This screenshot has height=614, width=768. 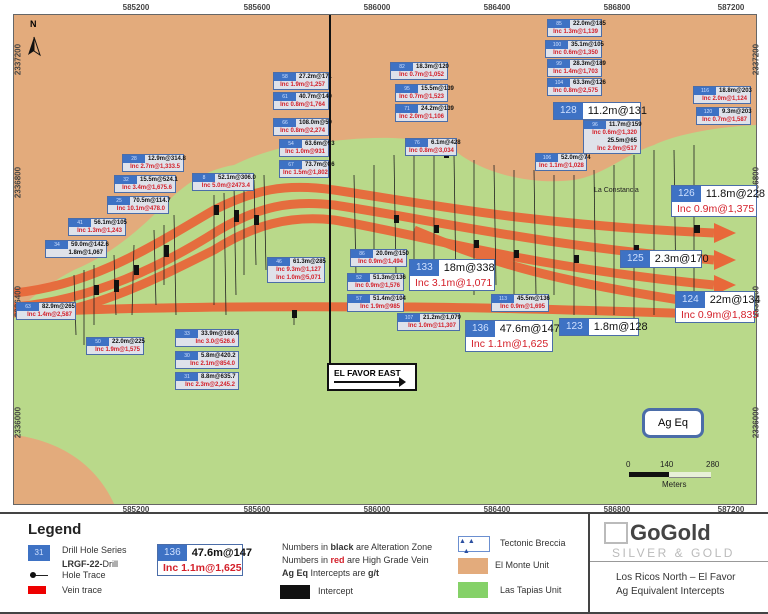 What do you see at coordinates (207, 381) in the screenshot?
I see `intercept-label: 31 8.8m@635.7 Inc 2.3m@2,245.2` at bounding box center [207, 381].